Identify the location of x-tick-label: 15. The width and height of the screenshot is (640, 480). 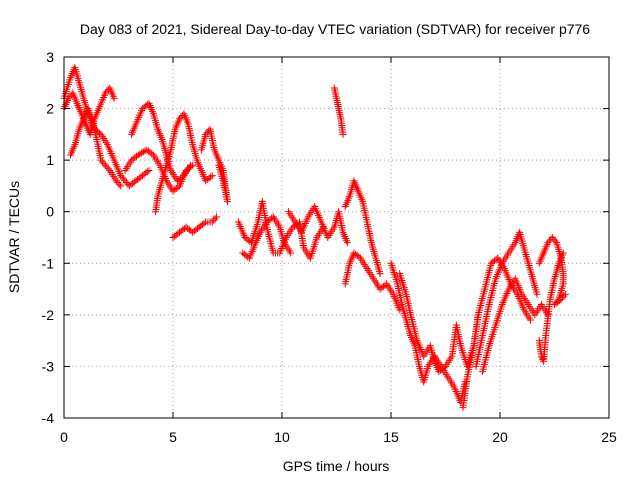
(391, 437).